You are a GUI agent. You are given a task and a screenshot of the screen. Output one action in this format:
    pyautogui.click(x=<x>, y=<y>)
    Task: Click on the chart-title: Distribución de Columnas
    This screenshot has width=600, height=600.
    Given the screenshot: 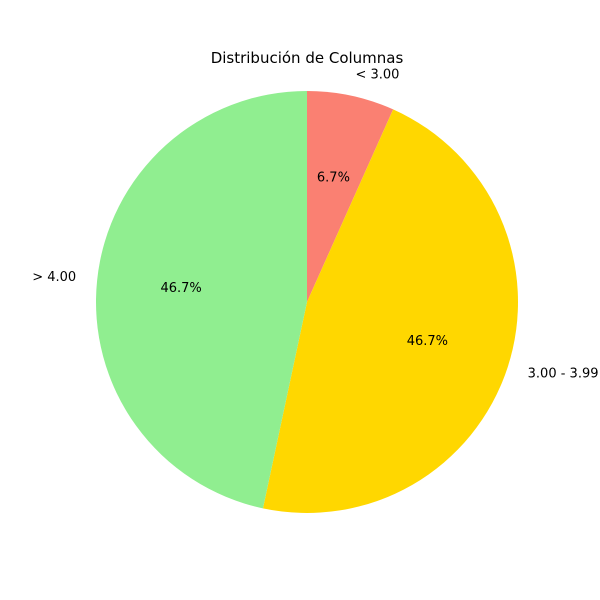 What is the action you would take?
    pyautogui.click(x=307, y=58)
    